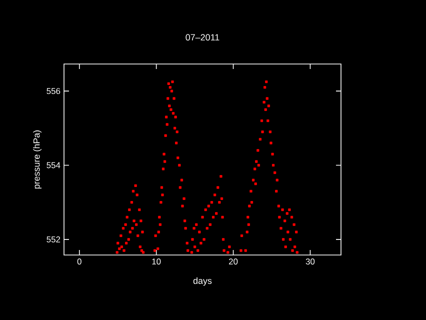 The width and height of the screenshot is (426, 320). I want to click on y-axis-title: pressure (hPa), so click(37, 159).